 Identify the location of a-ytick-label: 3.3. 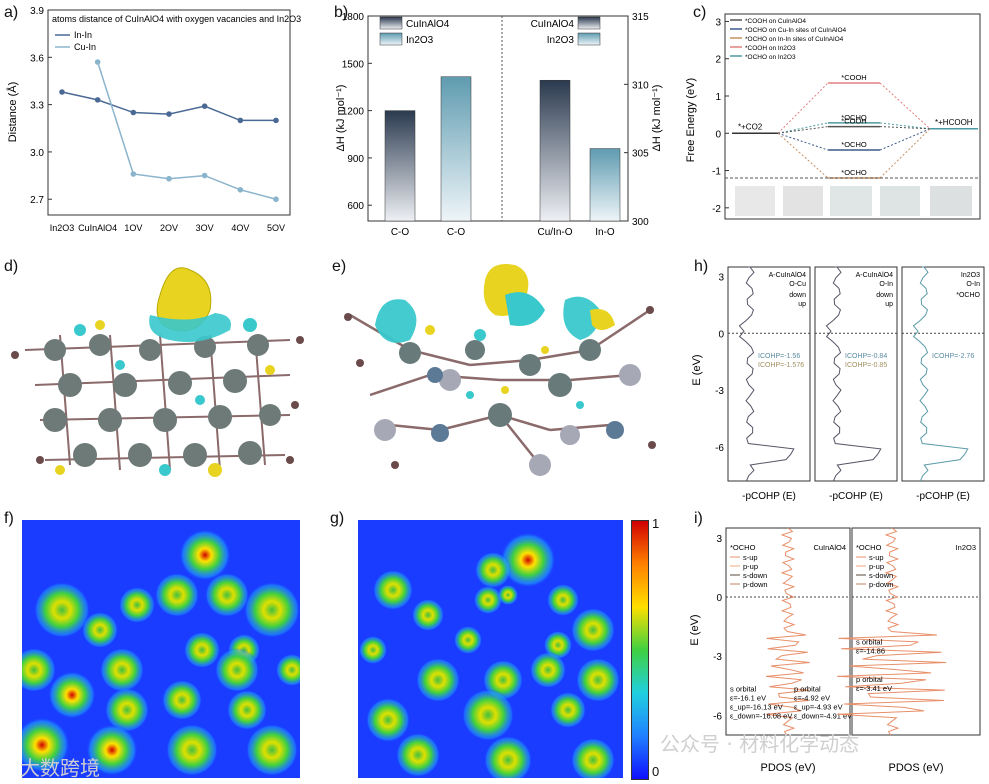
(37, 106).